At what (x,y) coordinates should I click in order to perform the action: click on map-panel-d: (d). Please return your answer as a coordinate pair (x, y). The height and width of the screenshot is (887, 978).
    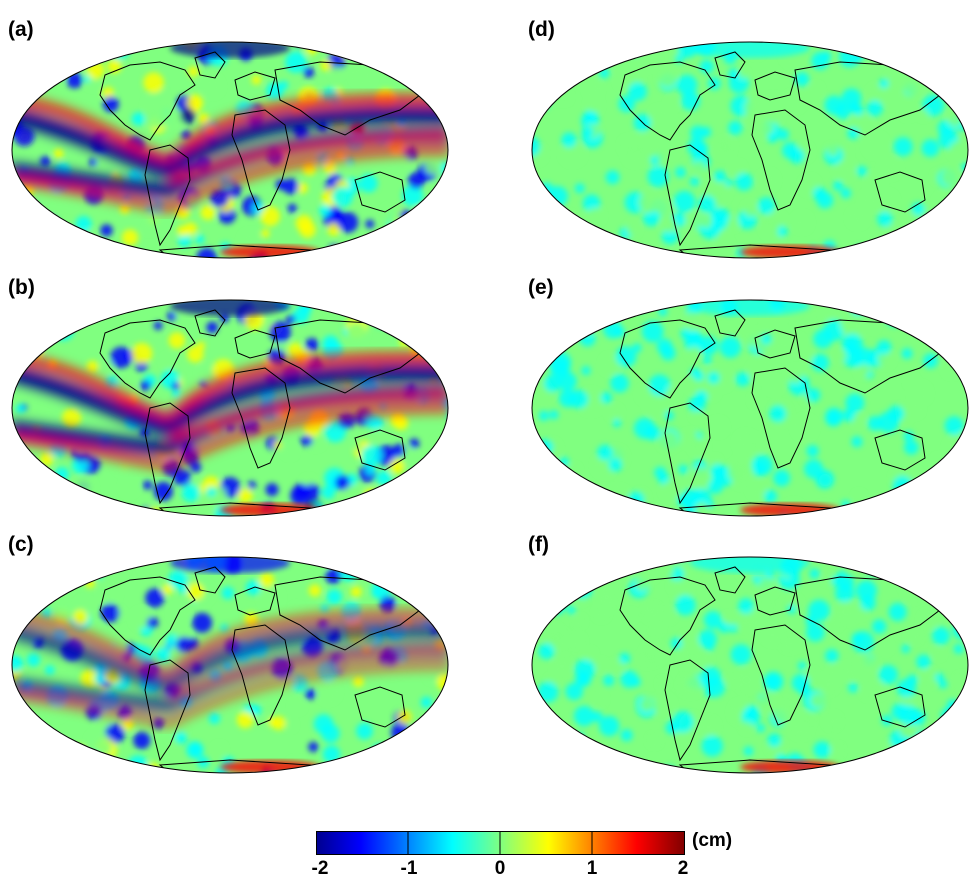
    Looking at the image, I should click on (749, 139).